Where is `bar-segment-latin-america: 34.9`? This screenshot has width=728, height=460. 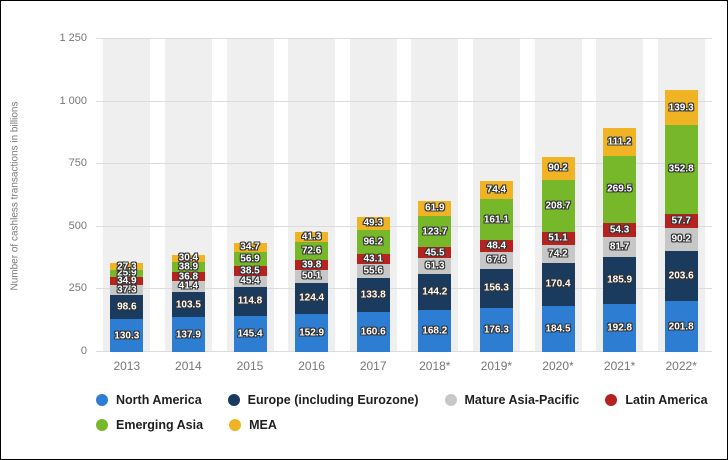
bar-segment-latin-america: 34.9 is located at coordinates (127, 280).